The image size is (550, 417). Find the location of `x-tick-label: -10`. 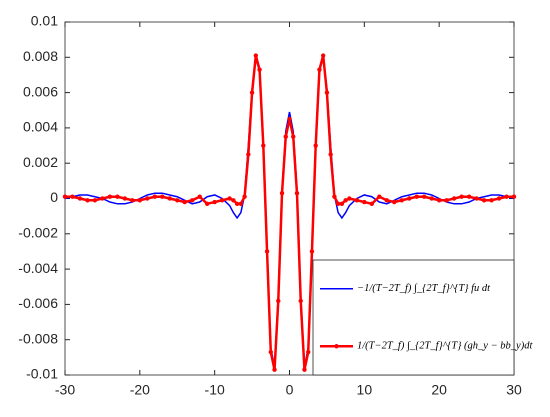

x-tick-label: -10 is located at coordinates (215, 390).